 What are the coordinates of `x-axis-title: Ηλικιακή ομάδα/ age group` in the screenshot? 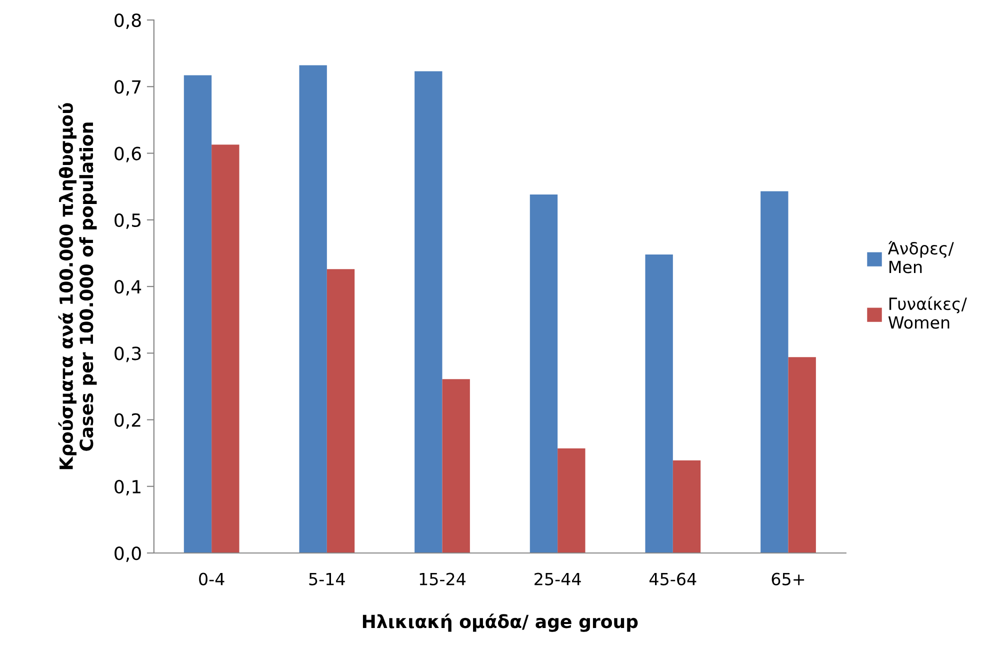 It's located at (500, 623).